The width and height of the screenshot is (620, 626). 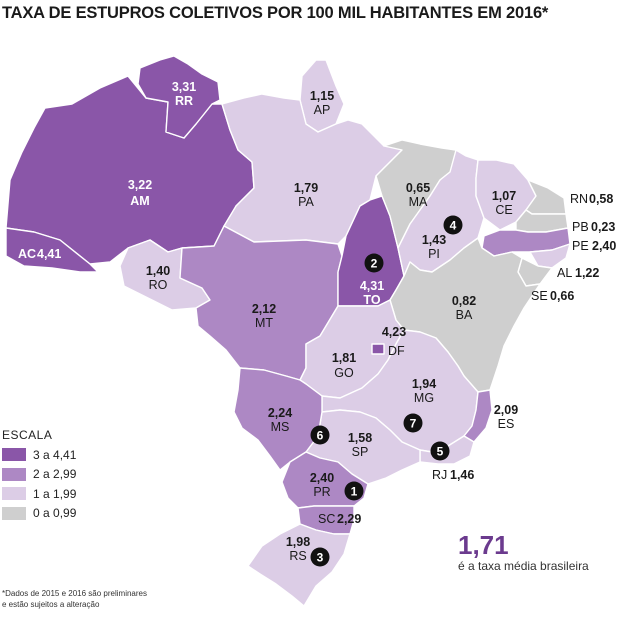 I want to click on legend-title: ESCALA, so click(x=27, y=435).